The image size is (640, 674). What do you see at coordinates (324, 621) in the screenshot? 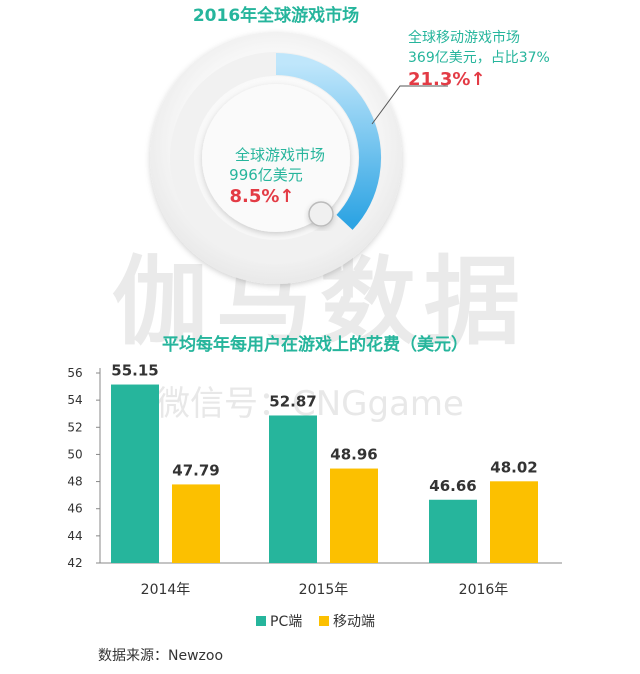
I see `legend-swatch-mobile` at bounding box center [324, 621].